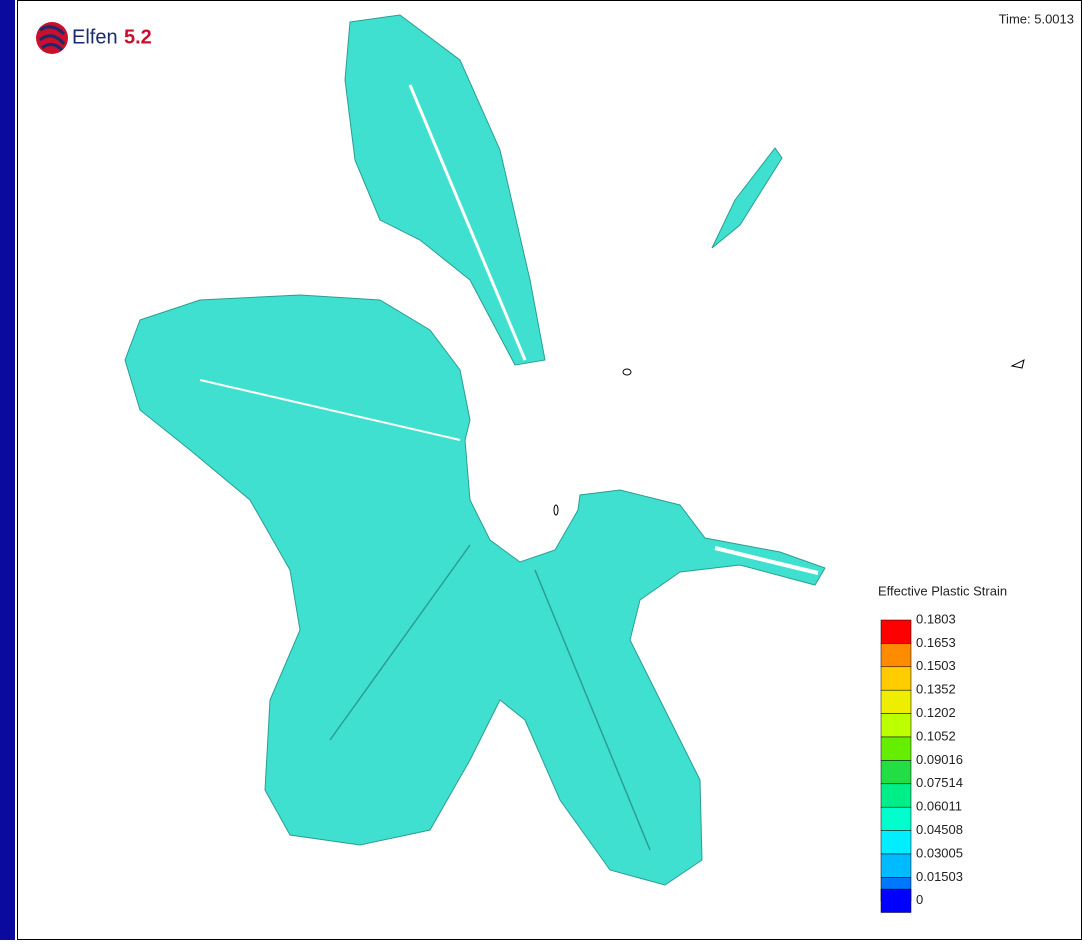 Image resolution: width=1082 pixels, height=945 pixels. I want to click on legend-label: 0.1202, so click(936, 712).